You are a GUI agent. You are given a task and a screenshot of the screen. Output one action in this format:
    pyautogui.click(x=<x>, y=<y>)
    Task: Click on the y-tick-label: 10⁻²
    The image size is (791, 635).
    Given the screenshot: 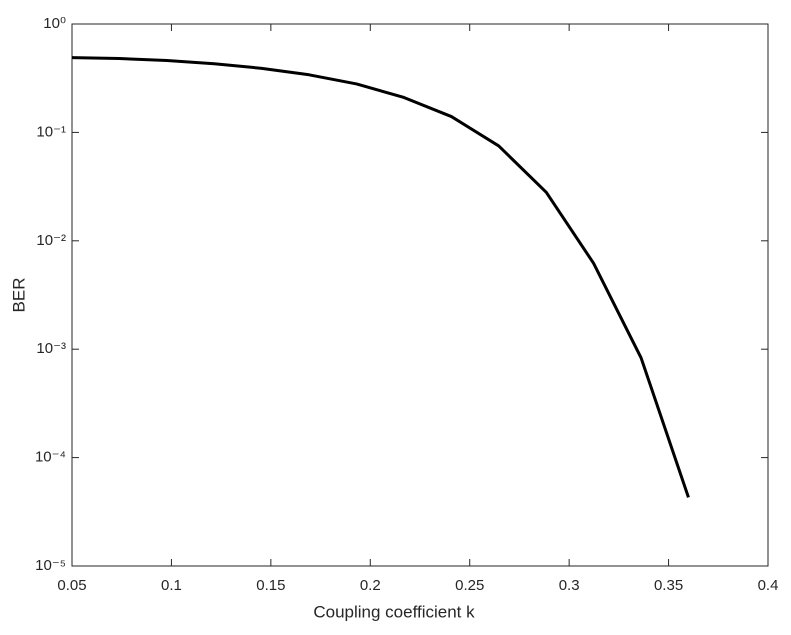 What is the action you would take?
    pyautogui.click(x=51, y=240)
    